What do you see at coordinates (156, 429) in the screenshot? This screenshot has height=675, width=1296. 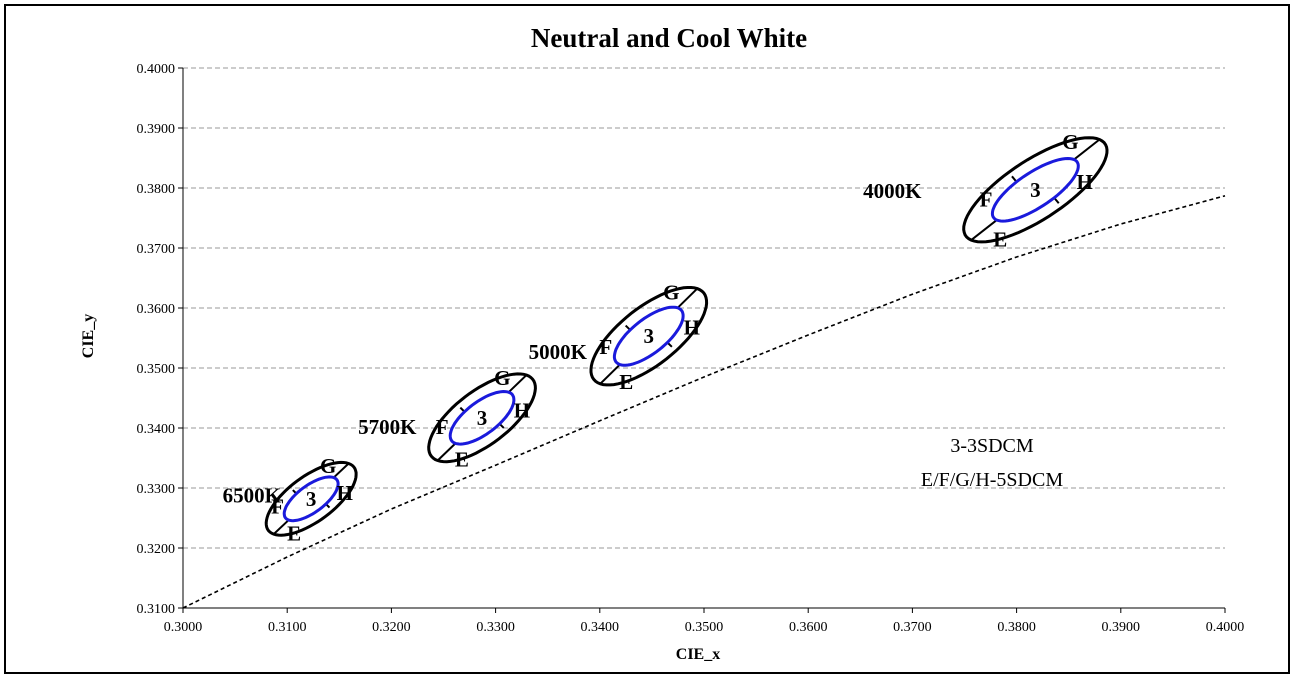 I see `y-tick-label: 0.3400` at bounding box center [156, 429].